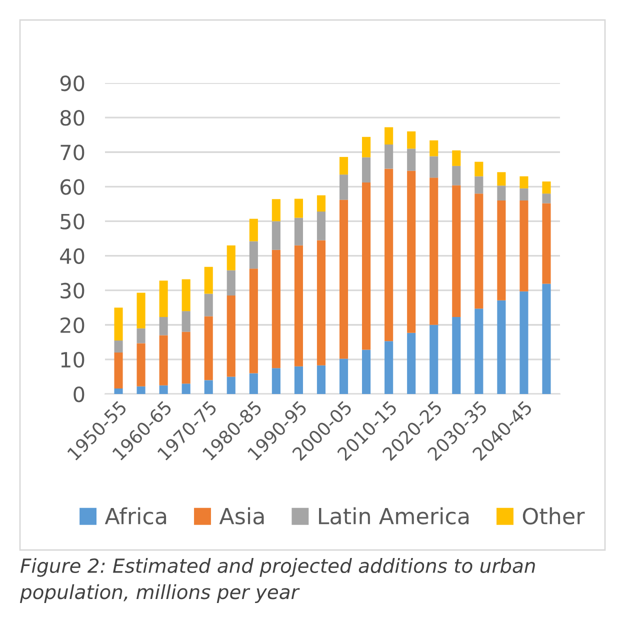  Describe the element at coordinates (277, 581) in the screenshot. I see `caption: Figure 2: Estimated and projected additions to urban population, millions per year` at that location.